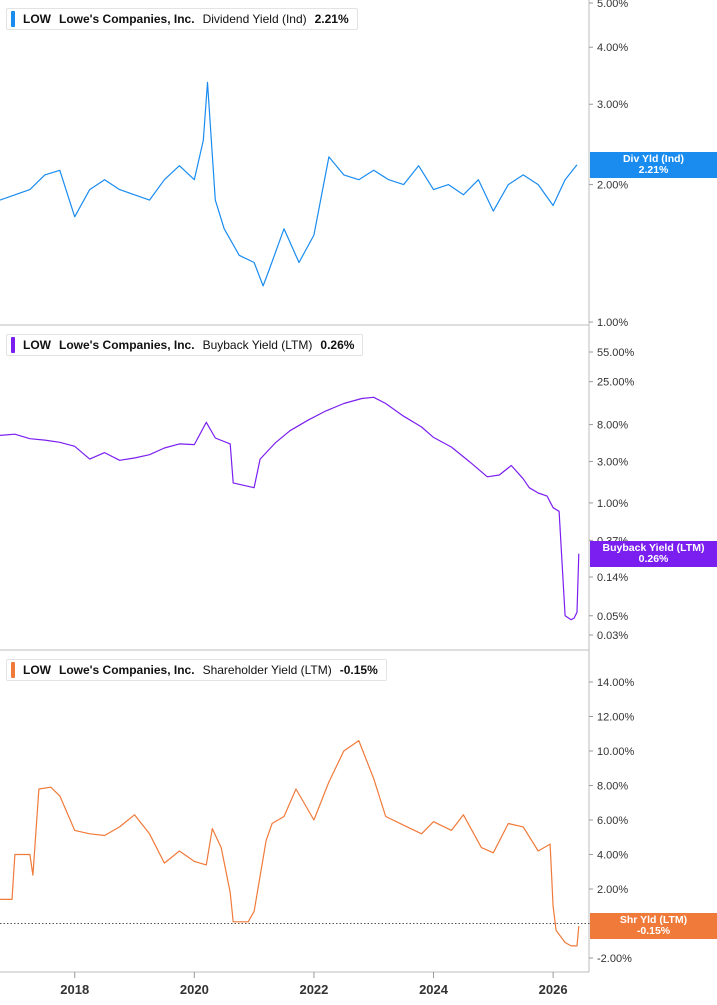 This screenshot has width=717, height=1005. Describe the element at coordinates (612, 821) in the screenshot. I see `y-tick-label: 6.00%` at that location.